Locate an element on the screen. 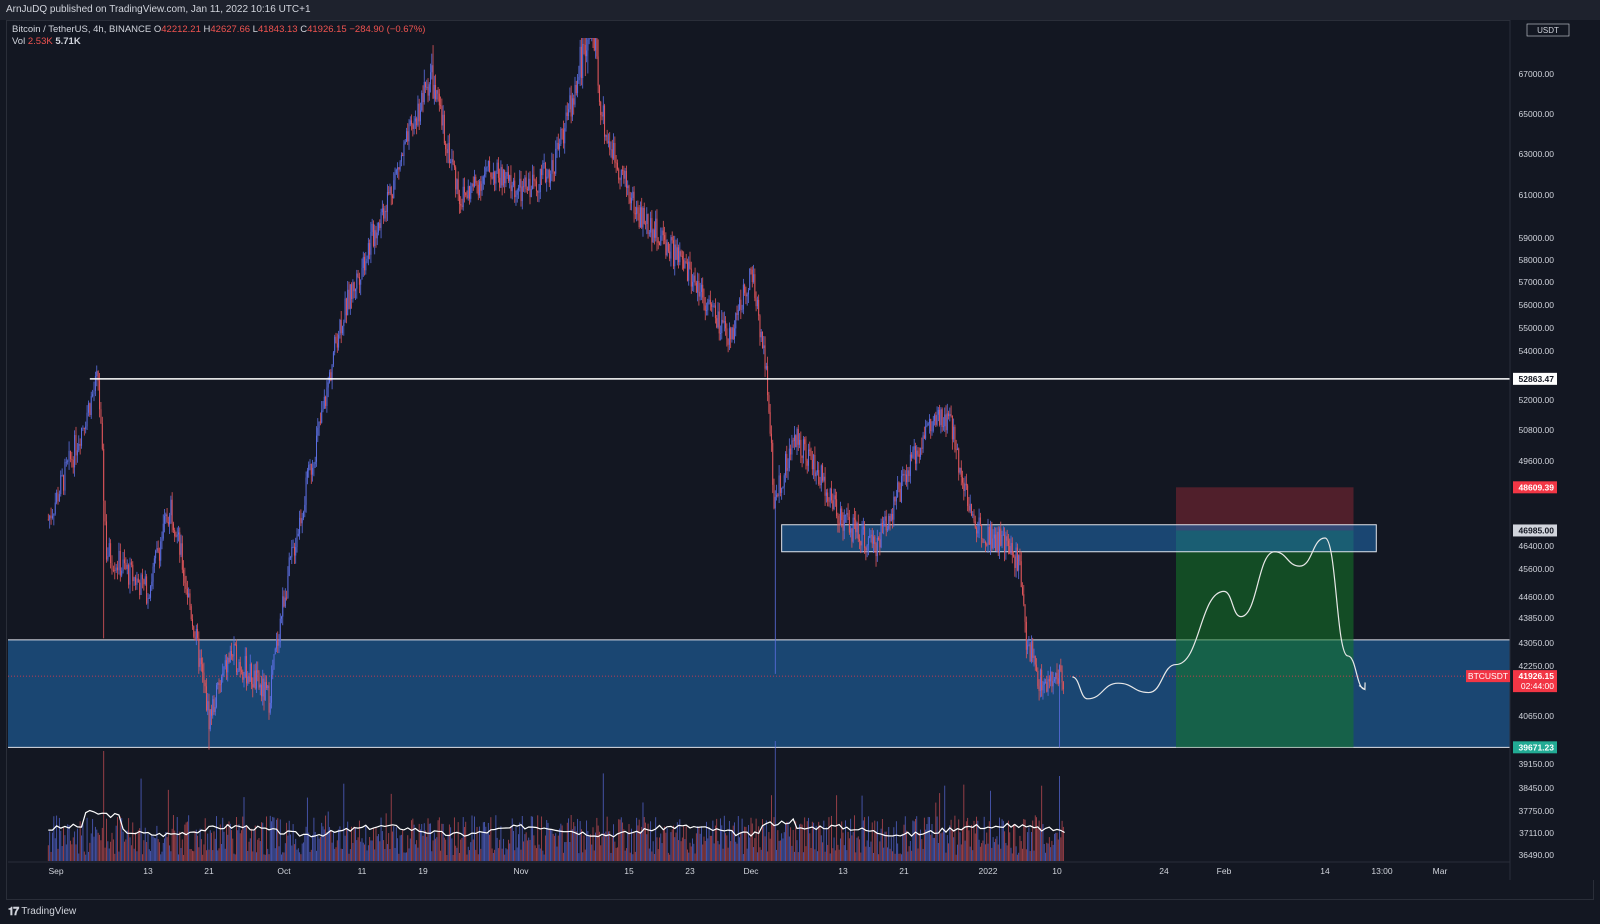 The image size is (1600, 924). tradingview-logo: 𝟏𝟕 TradingView is located at coordinates (42, 912).